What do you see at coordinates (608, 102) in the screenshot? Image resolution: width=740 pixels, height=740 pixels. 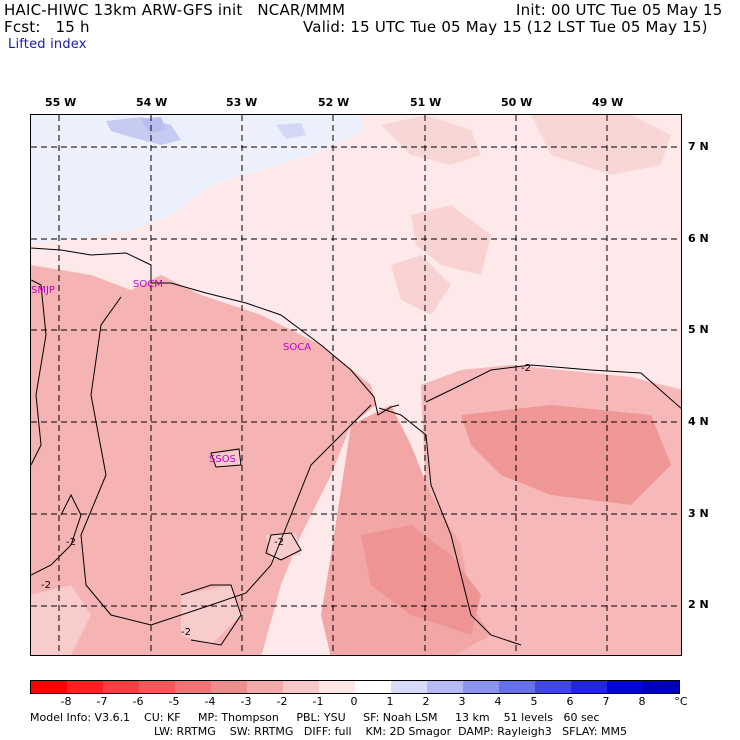 I see `lon-label-49w: 49 W` at bounding box center [608, 102].